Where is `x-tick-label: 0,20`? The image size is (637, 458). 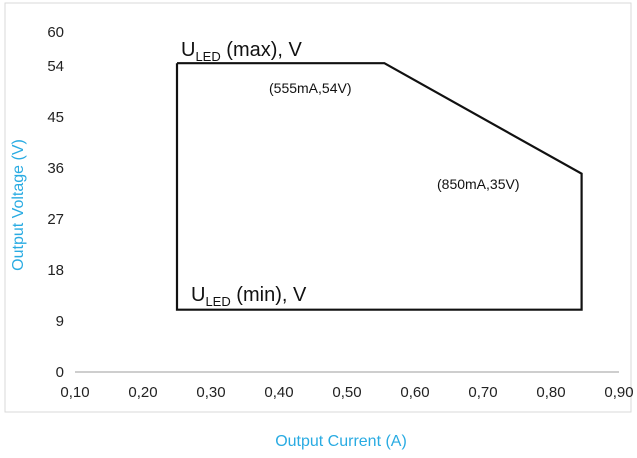
x-tick-label: 0,20 is located at coordinates (142, 392).